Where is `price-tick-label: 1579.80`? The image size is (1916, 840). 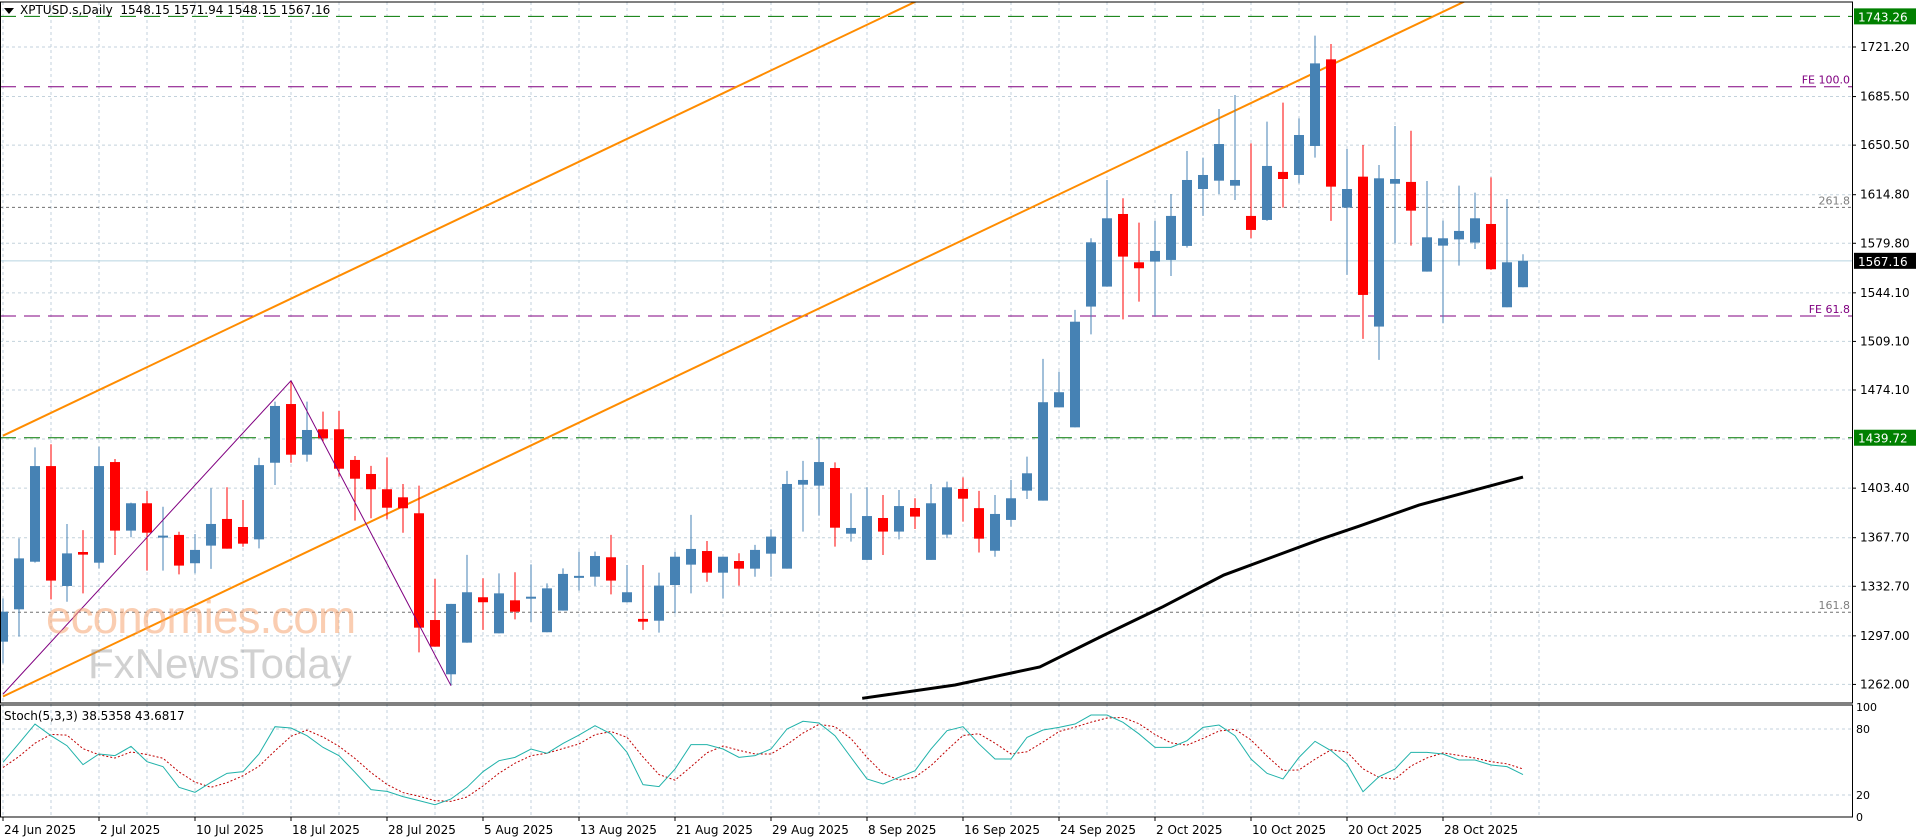 price-tick-label: 1579.80 is located at coordinates (1885, 243).